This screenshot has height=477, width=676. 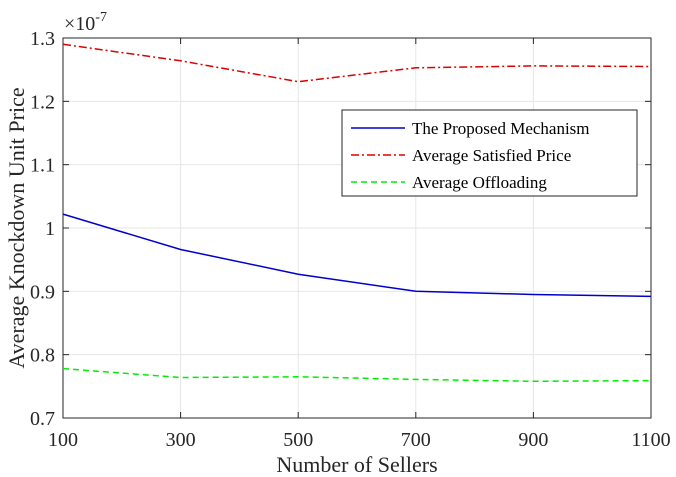 I want to click on x-tick-label: 300, so click(x=181, y=440).